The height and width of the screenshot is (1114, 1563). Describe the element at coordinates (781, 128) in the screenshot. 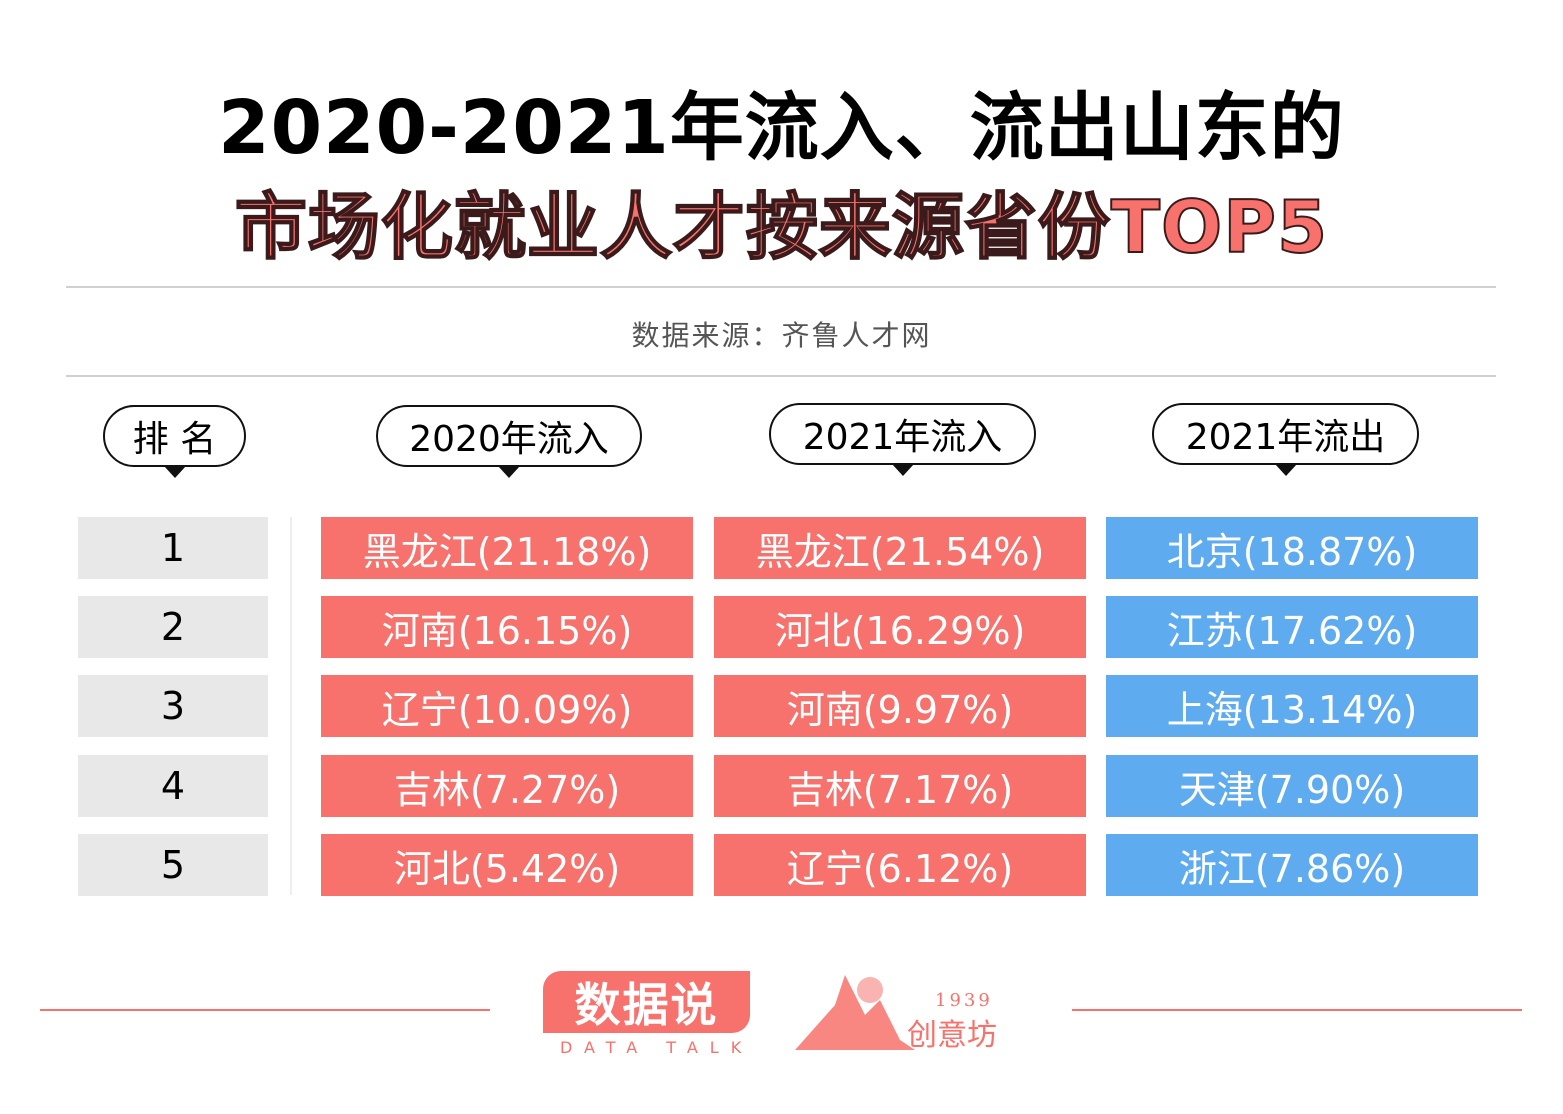

I see `title-line-1: 2020-2021年流入、流出山东的` at that location.